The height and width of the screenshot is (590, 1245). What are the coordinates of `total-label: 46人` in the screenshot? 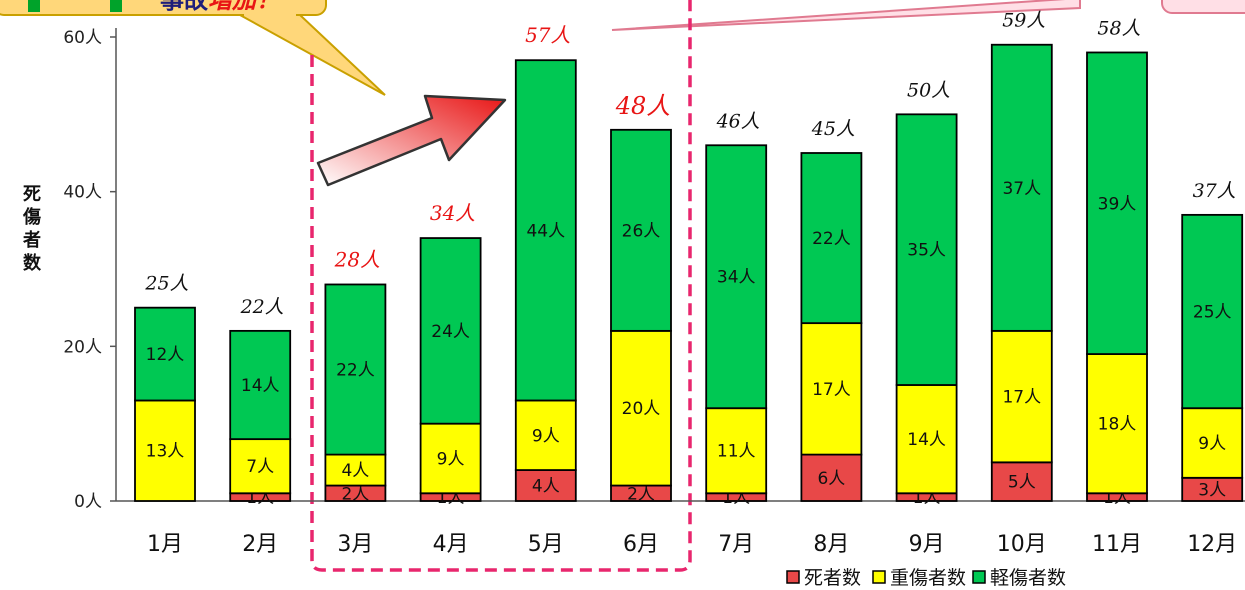 It's located at (738, 121).